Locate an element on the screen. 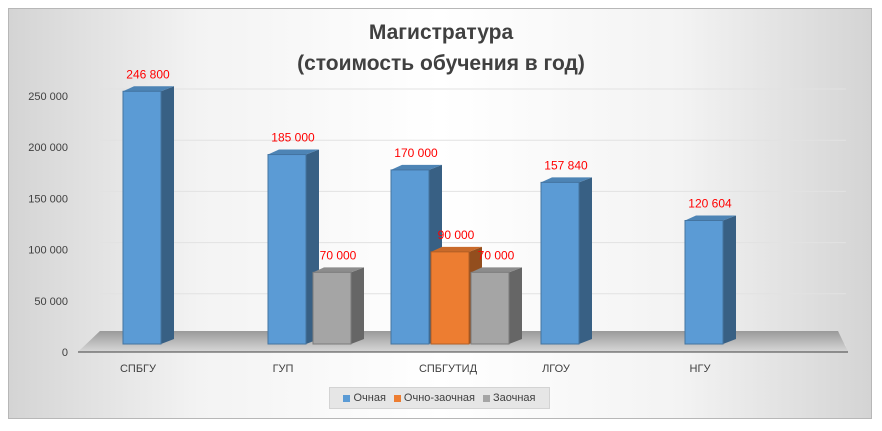 The height and width of the screenshot is (431, 882). legend-item: Очно-заочная is located at coordinates (434, 398).